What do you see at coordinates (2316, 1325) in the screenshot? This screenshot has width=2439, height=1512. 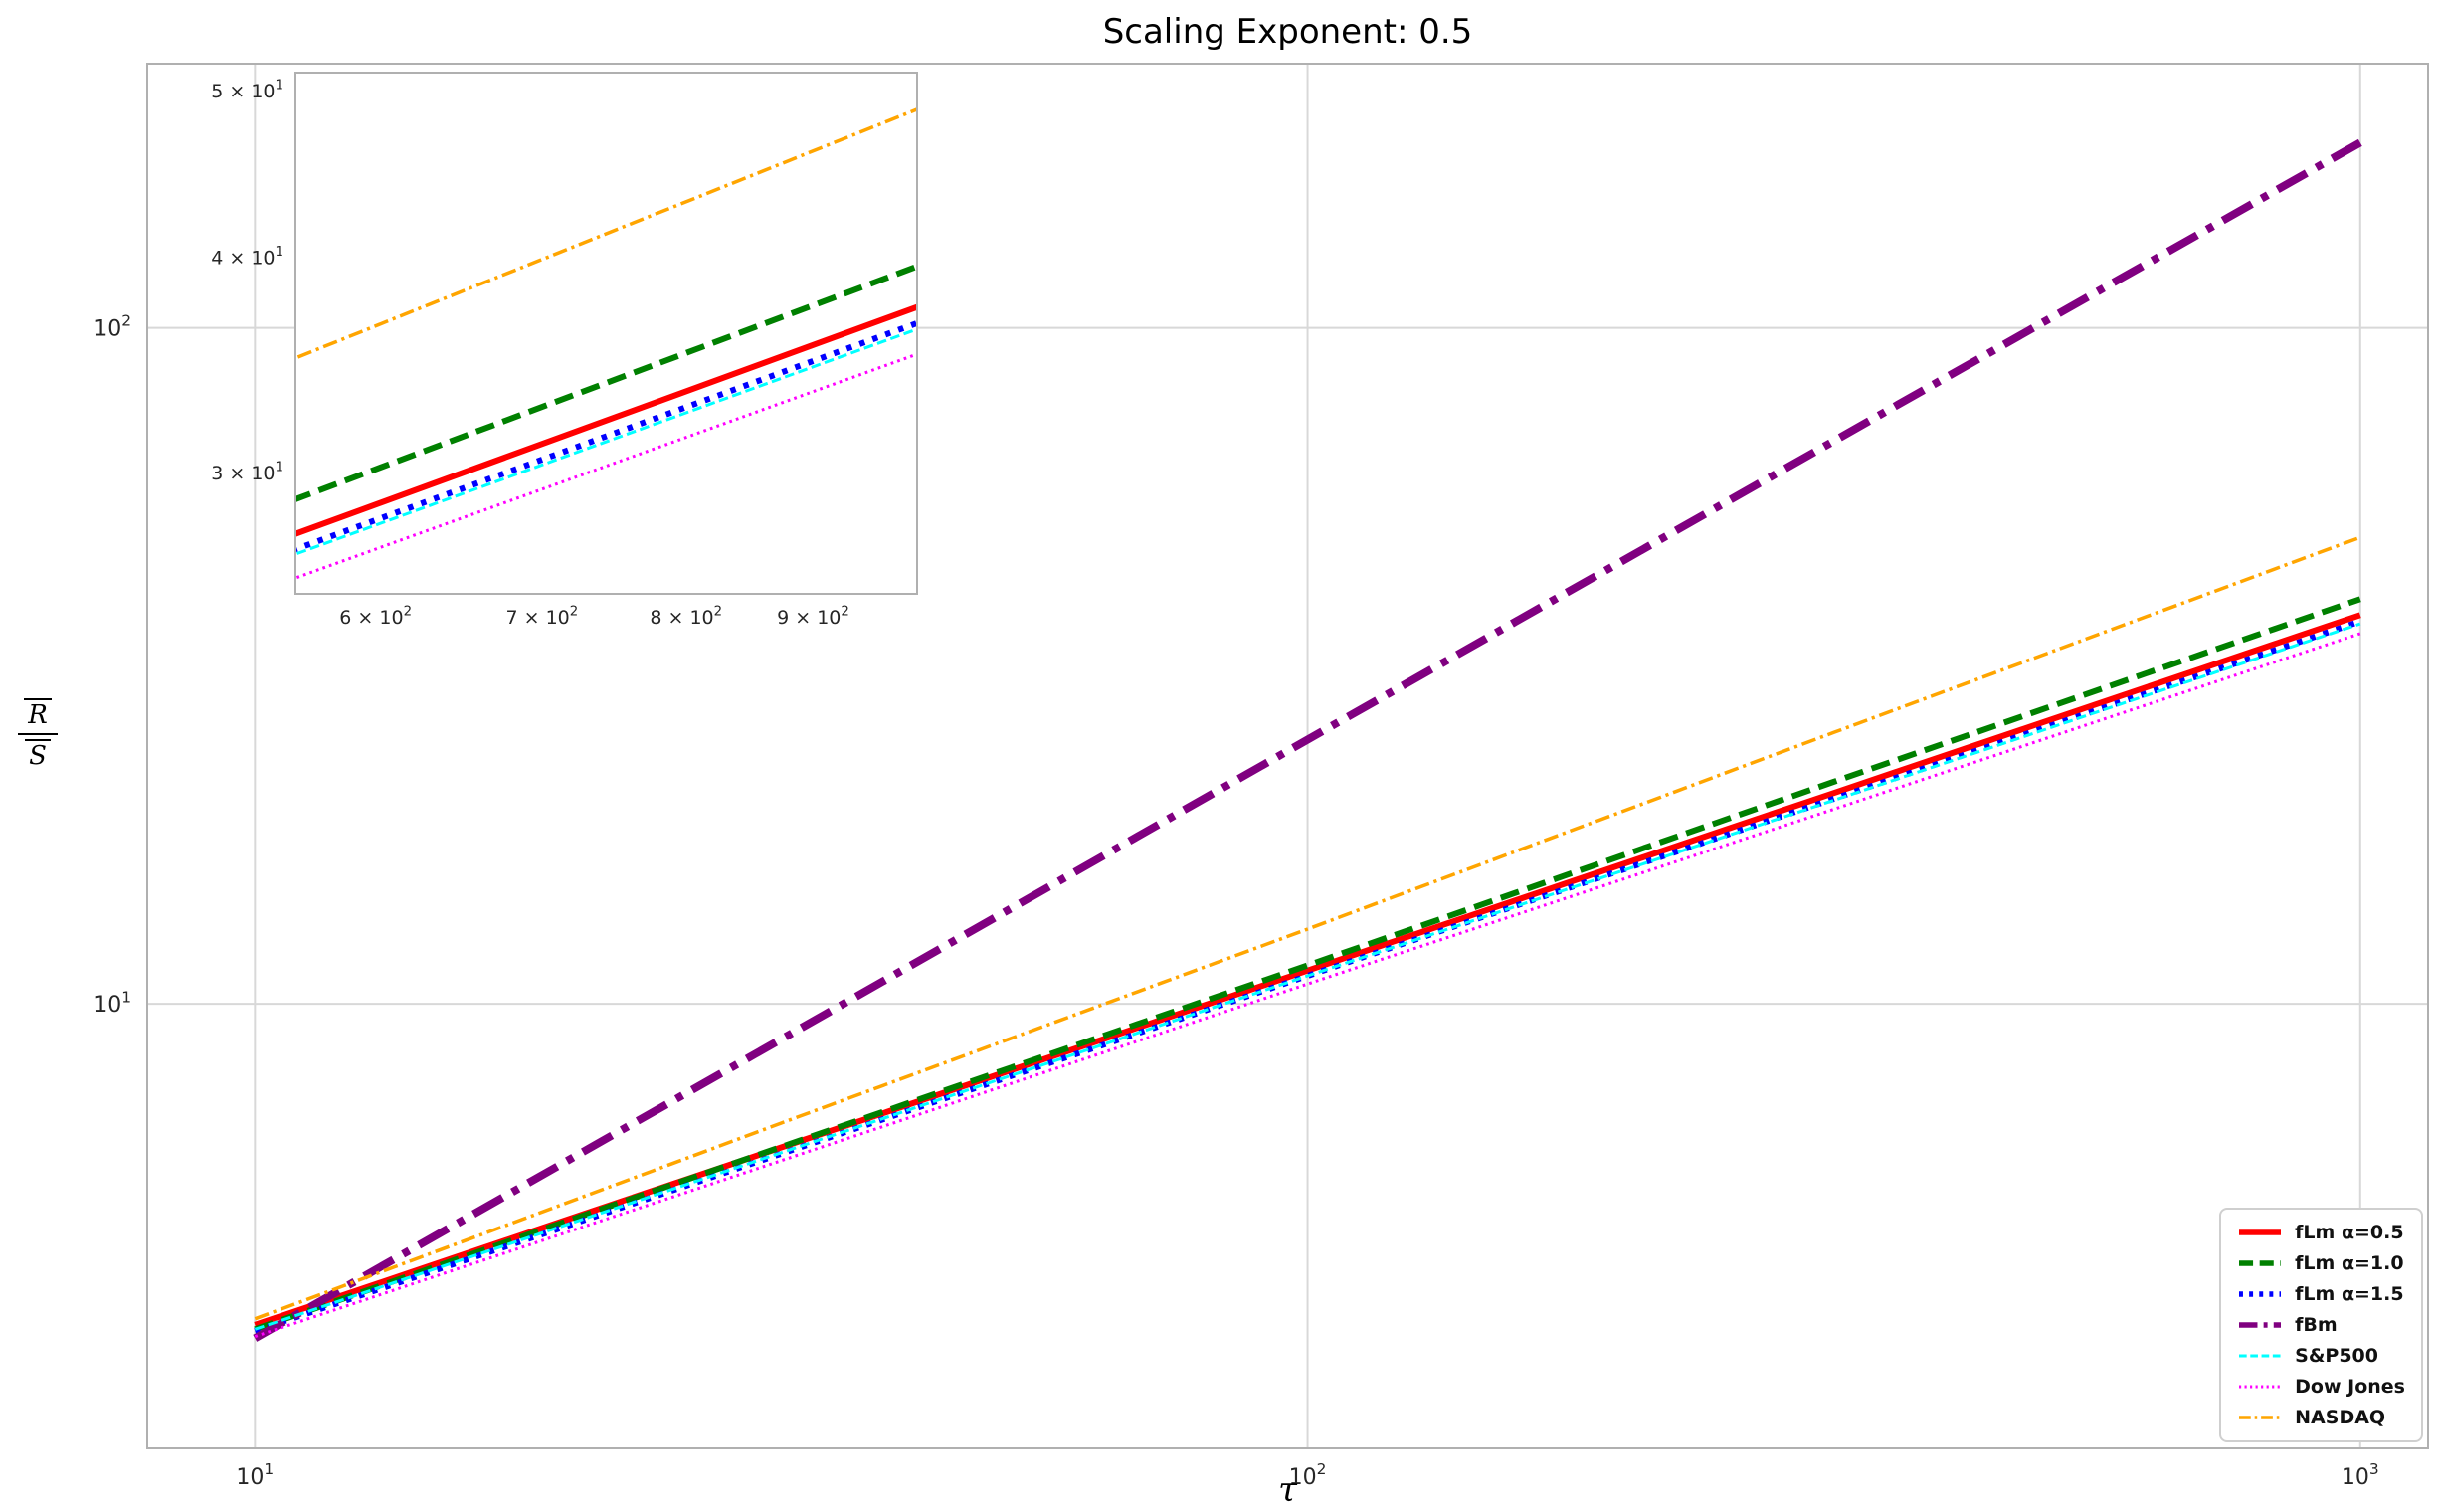 I see `legend-label-fbm: fBm` at bounding box center [2316, 1325].